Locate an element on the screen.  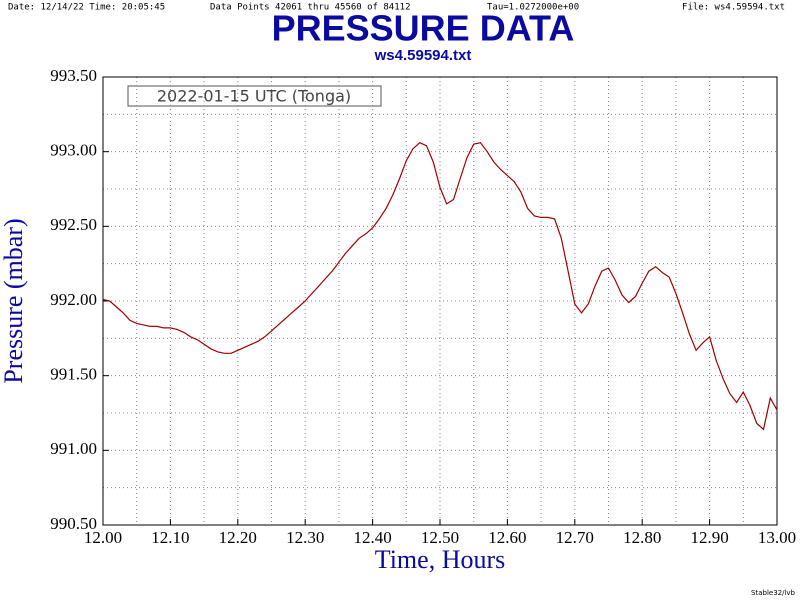
chart-title: PRESSURE DATA is located at coordinates (423, 28).